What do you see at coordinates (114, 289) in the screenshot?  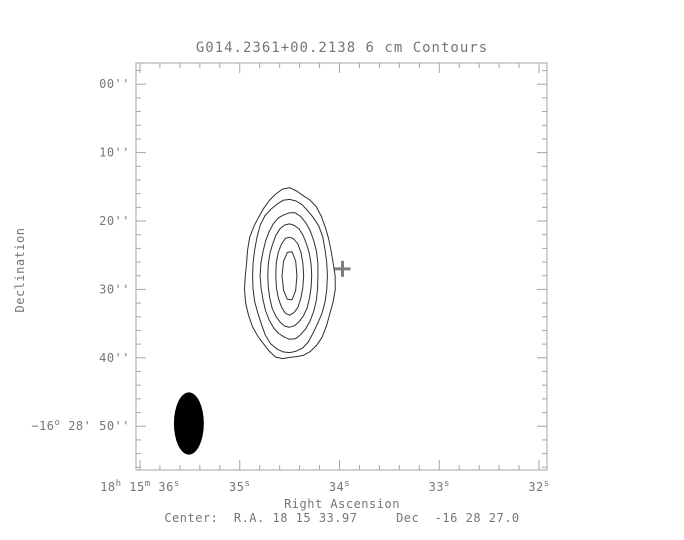 I see `y-tick-label: 30''` at bounding box center [114, 289].